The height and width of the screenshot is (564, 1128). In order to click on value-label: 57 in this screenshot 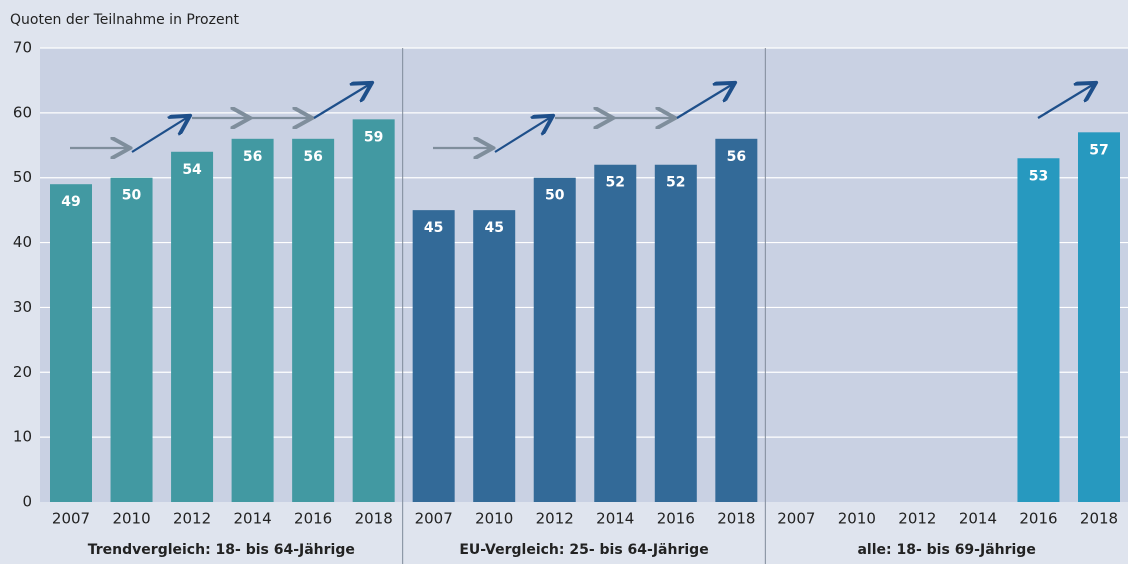, I will do `click(1098, 150)`.